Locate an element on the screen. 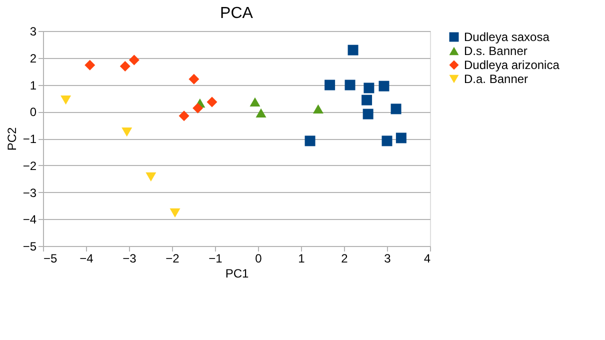 This screenshot has height=340, width=605. x-tick-label: −4 is located at coordinates (87, 259).